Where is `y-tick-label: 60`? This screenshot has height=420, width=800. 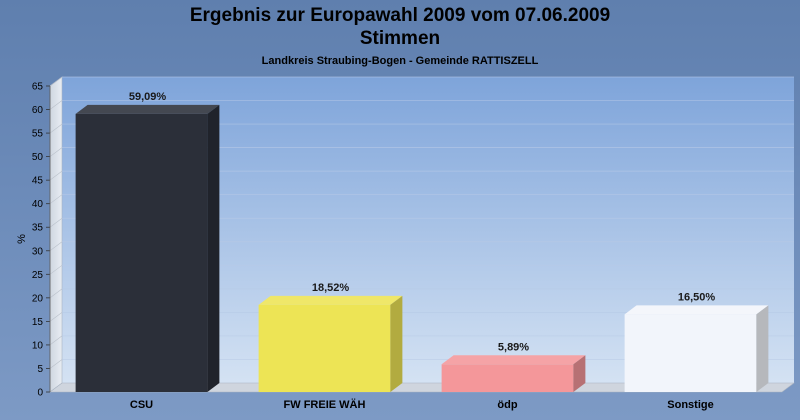
y-tick-label: 60 is located at coordinates (38, 110).